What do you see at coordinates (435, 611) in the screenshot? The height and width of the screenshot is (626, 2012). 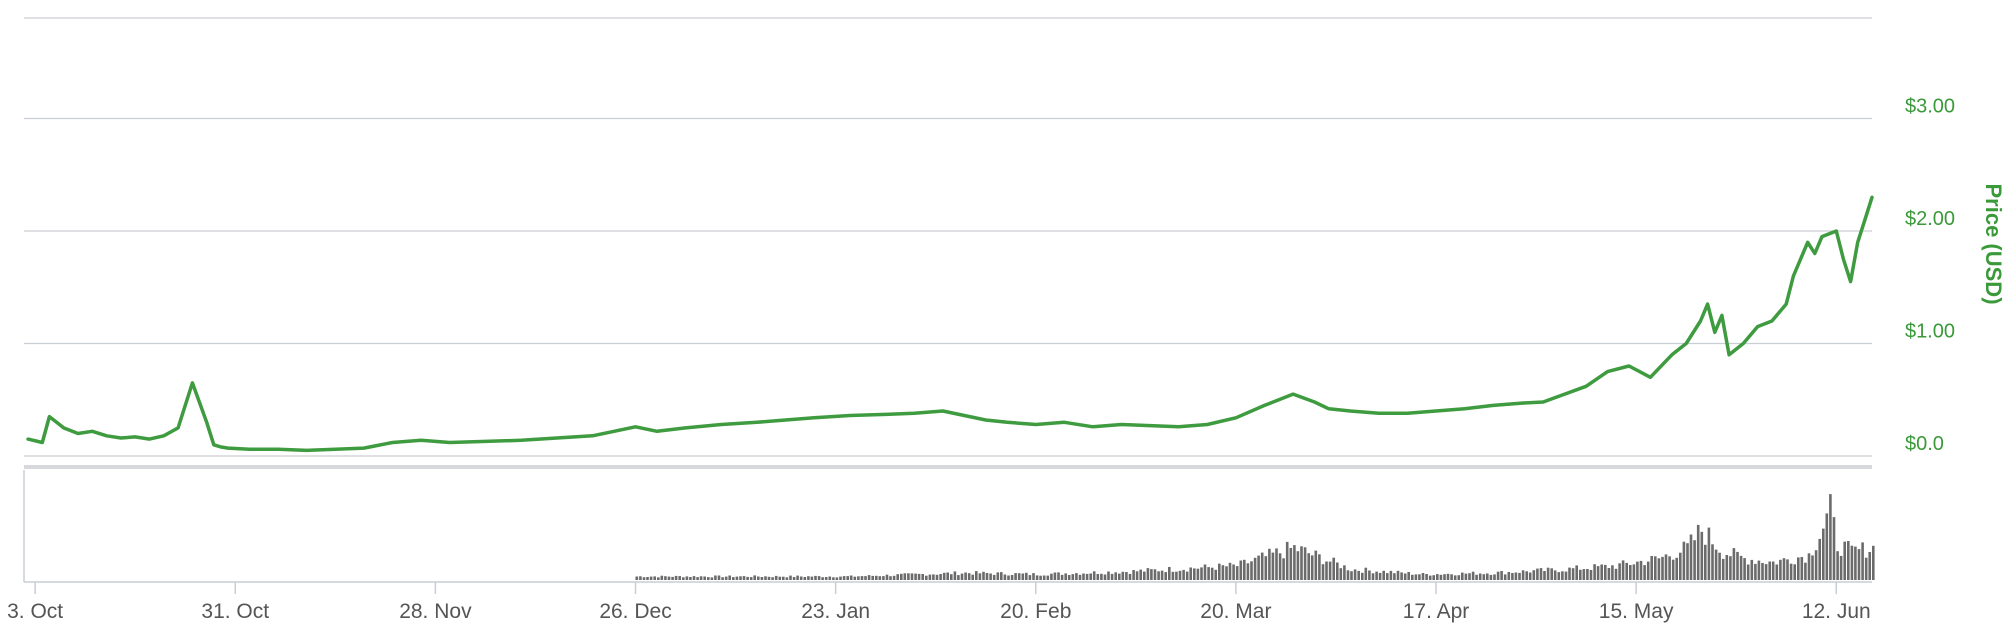 I see `x-tick-label: 28. Nov` at bounding box center [435, 611].